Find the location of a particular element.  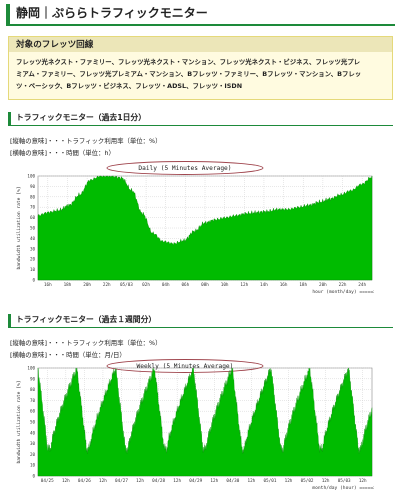

x-tick-label: 06h is located at coordinates (185, 285).